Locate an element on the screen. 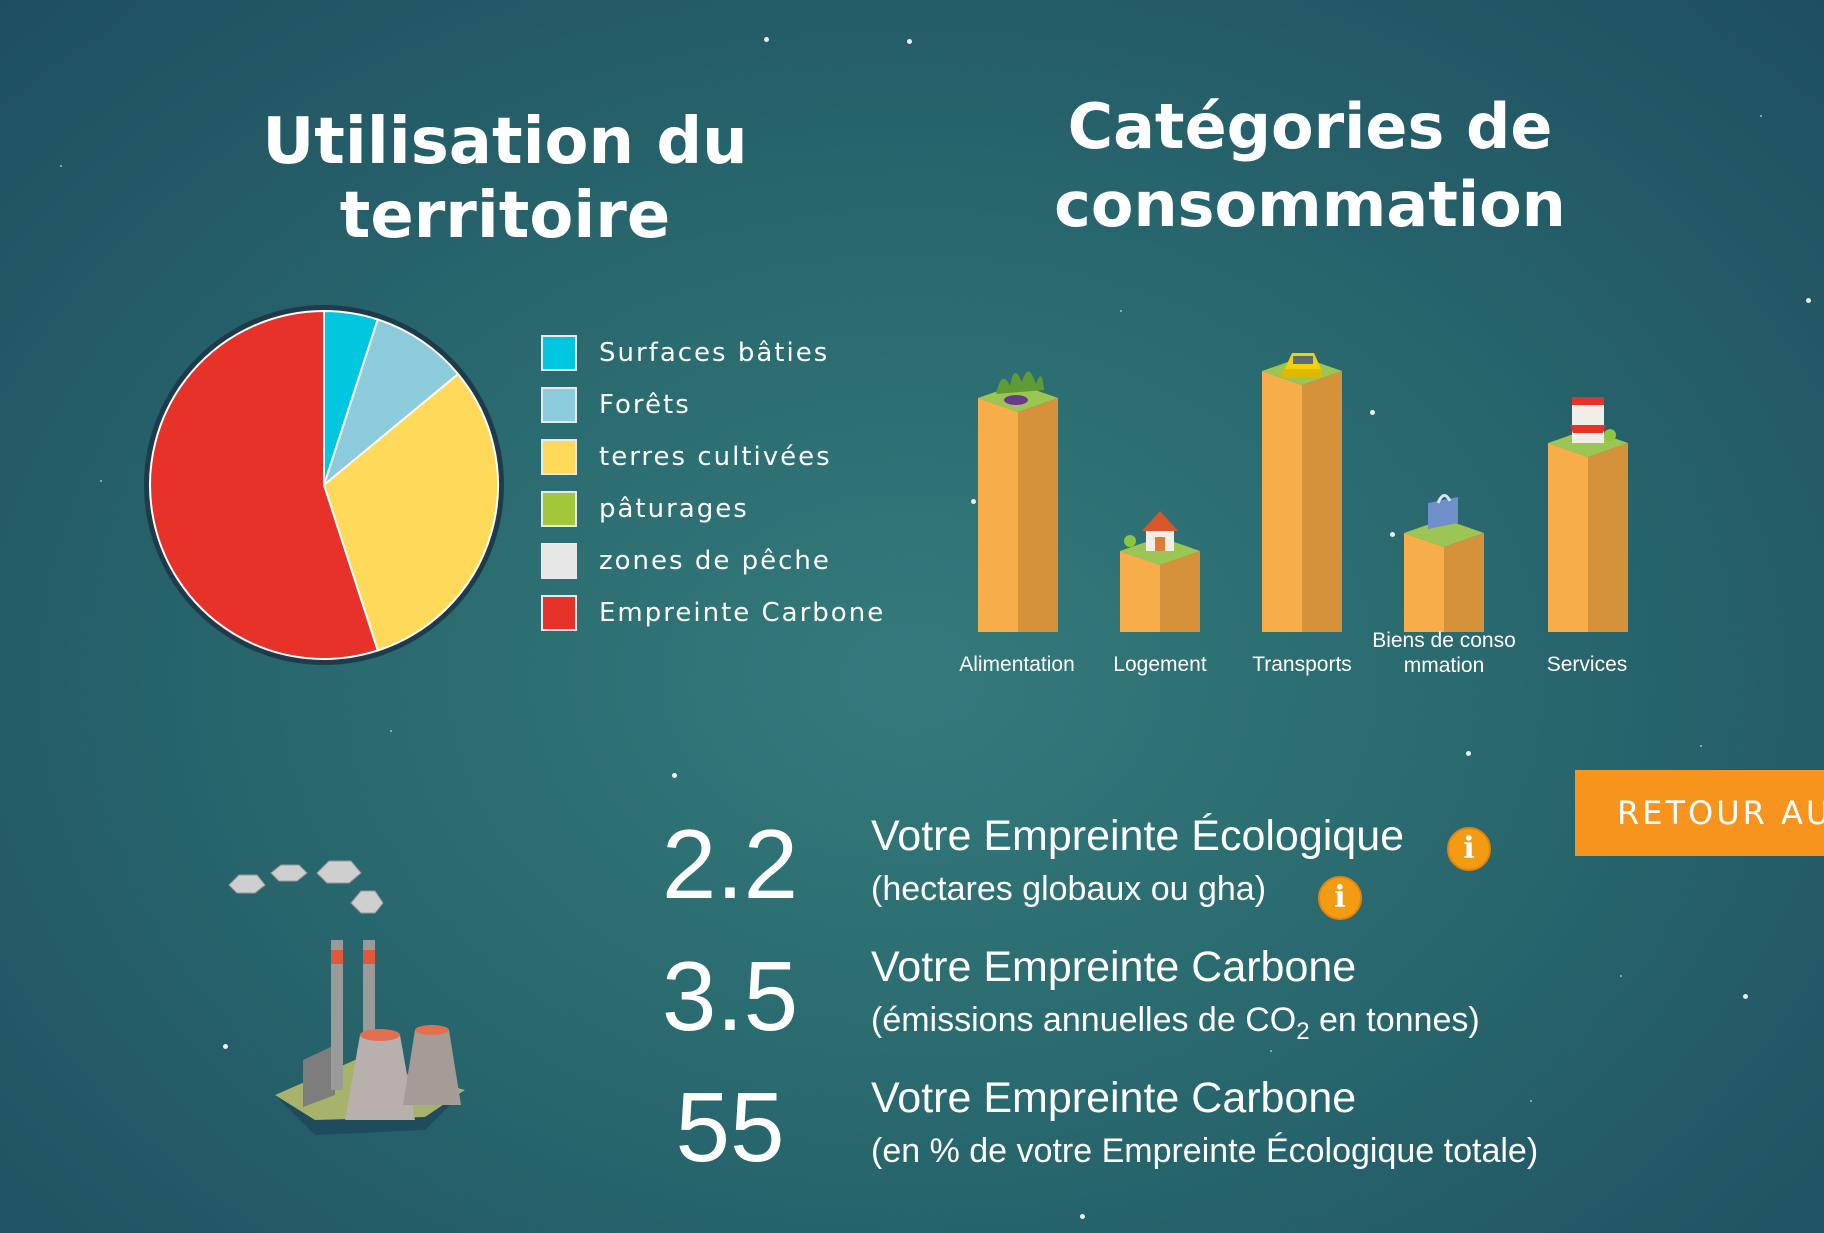  subtitle-text: en tonnes) is located at coordinates (1394, 1020).